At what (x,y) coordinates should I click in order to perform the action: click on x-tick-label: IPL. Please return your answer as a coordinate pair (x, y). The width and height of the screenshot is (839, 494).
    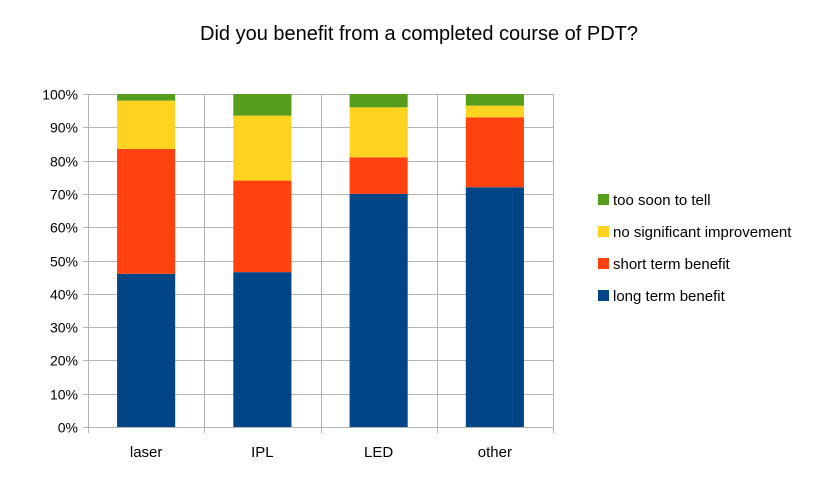
    Looking at the image, I should click on (262, 452).